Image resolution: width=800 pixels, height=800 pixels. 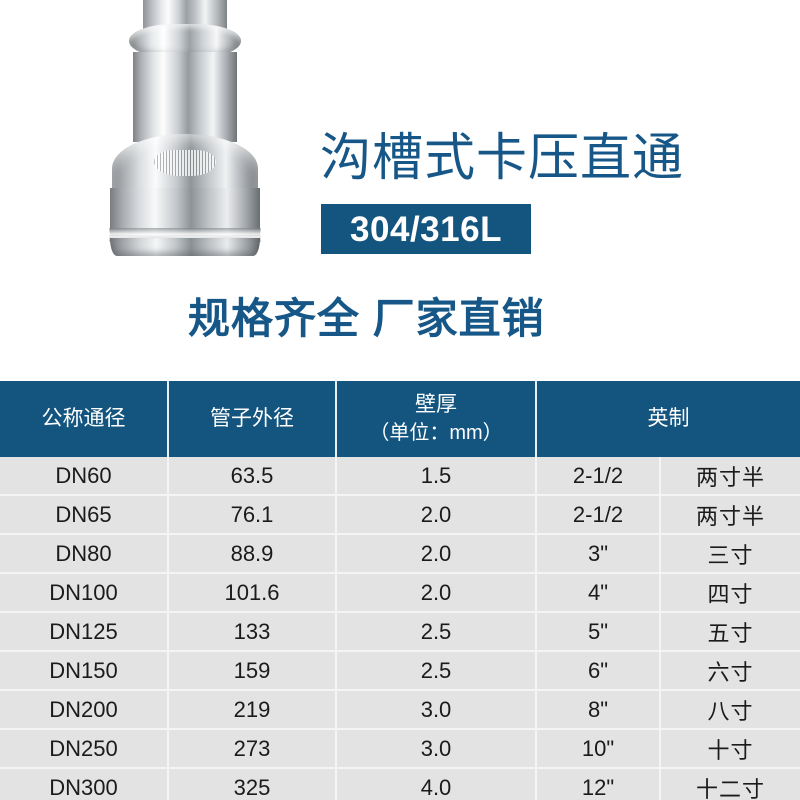 What do you see at coordinates (730, 749) in the screenshot?
I see `cell-imperial-chinese: 十寸` at bounding box center [730, 749].